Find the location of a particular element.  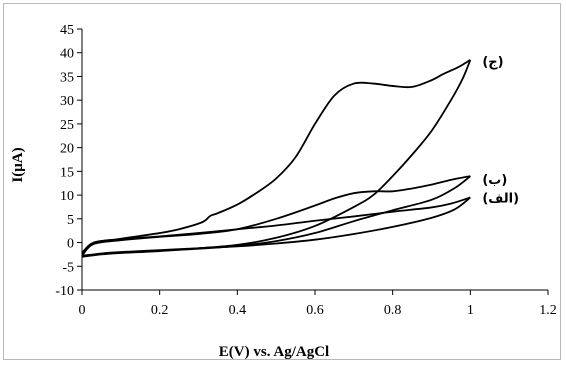

y-tick-label: 20 is located at coordinates (67, 149).